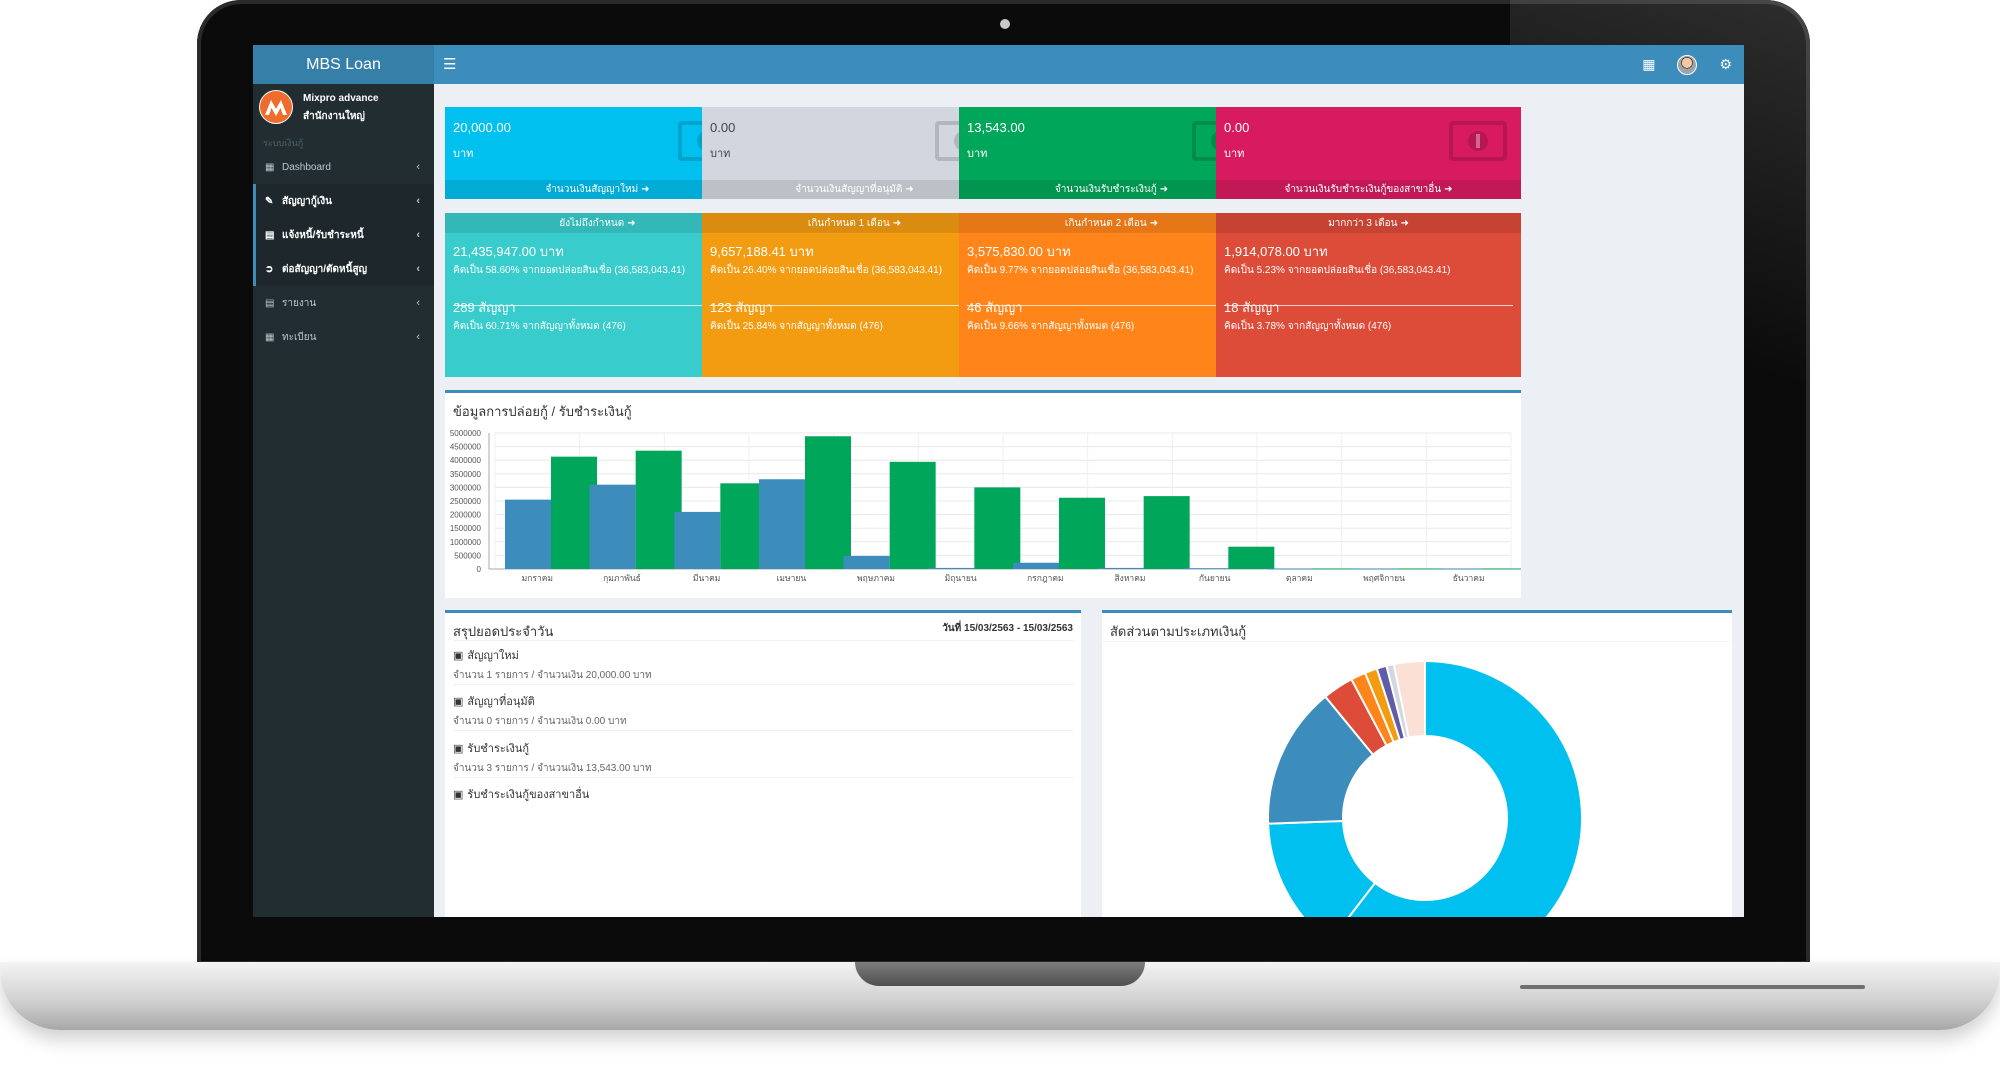 The image size is (2000, 1069). I want to click on sidebar-item-label: Dashboard, so click(306, 167).